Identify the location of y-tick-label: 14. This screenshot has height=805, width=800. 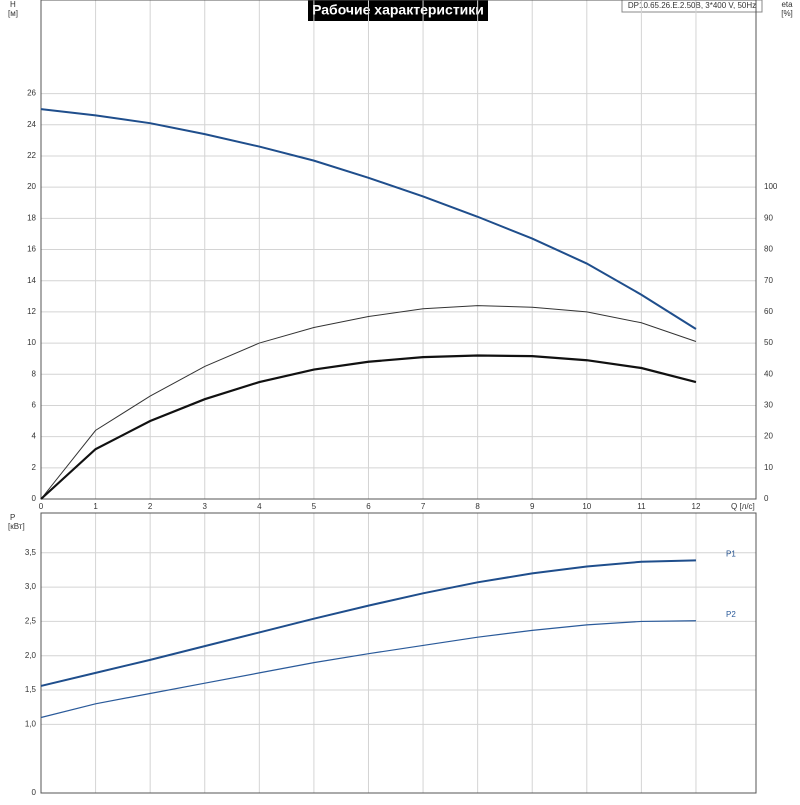
(31, 280).